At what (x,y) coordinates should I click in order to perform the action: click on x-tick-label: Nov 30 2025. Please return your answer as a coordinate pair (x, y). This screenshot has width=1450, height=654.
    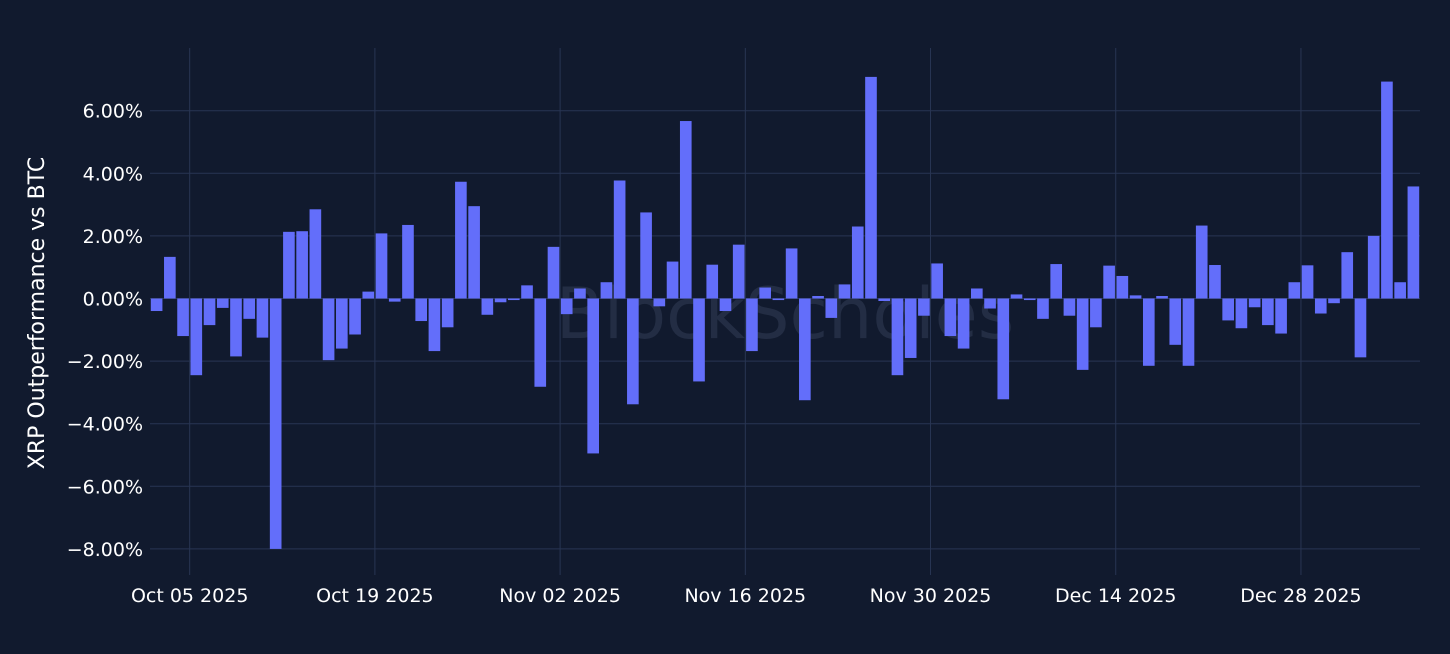
    Looking at the image, I should click on (931, 596).